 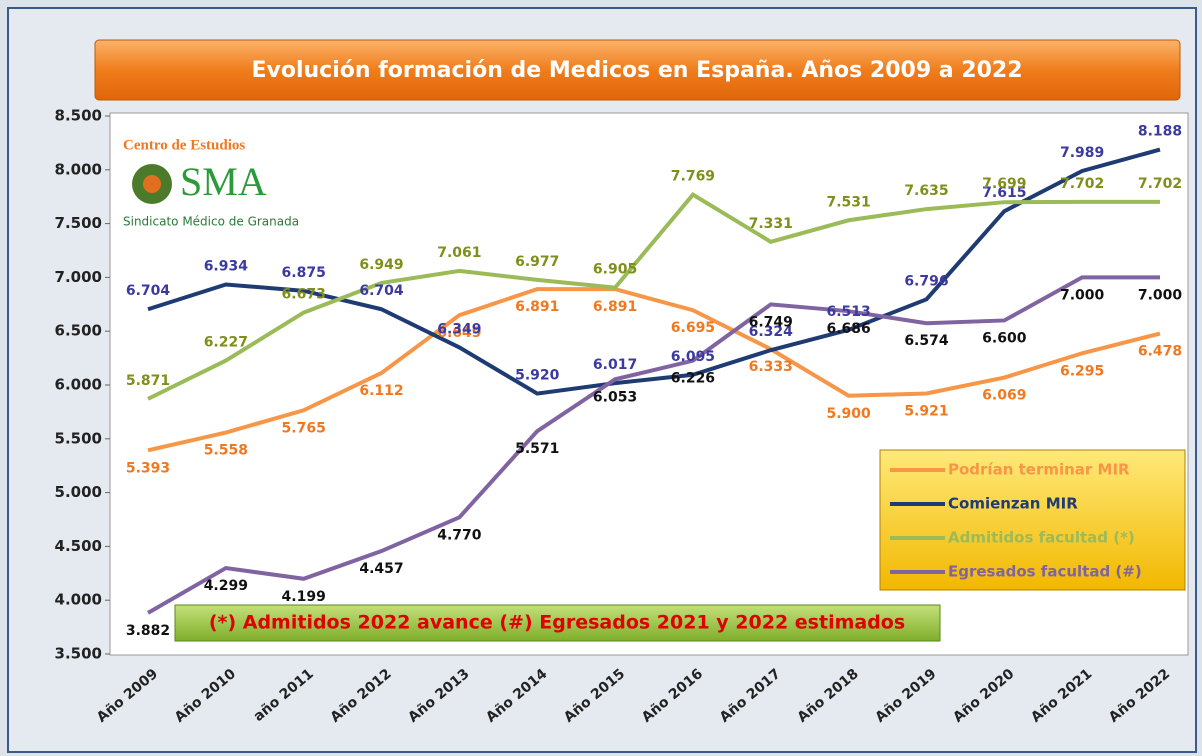 What do you see at coordinates (1082, 153) in the screenshot?
I see `data-label: 7.989` at bounding box center [1082, 153].